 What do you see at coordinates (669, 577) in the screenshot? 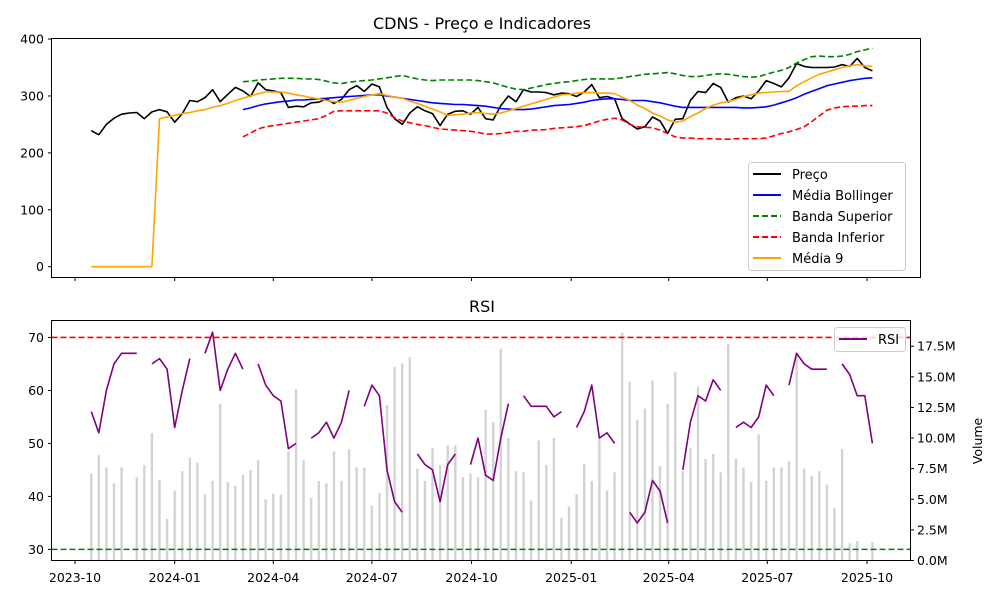
I see `x-tick-label: 2025-04` at bounding box center [669, 577].